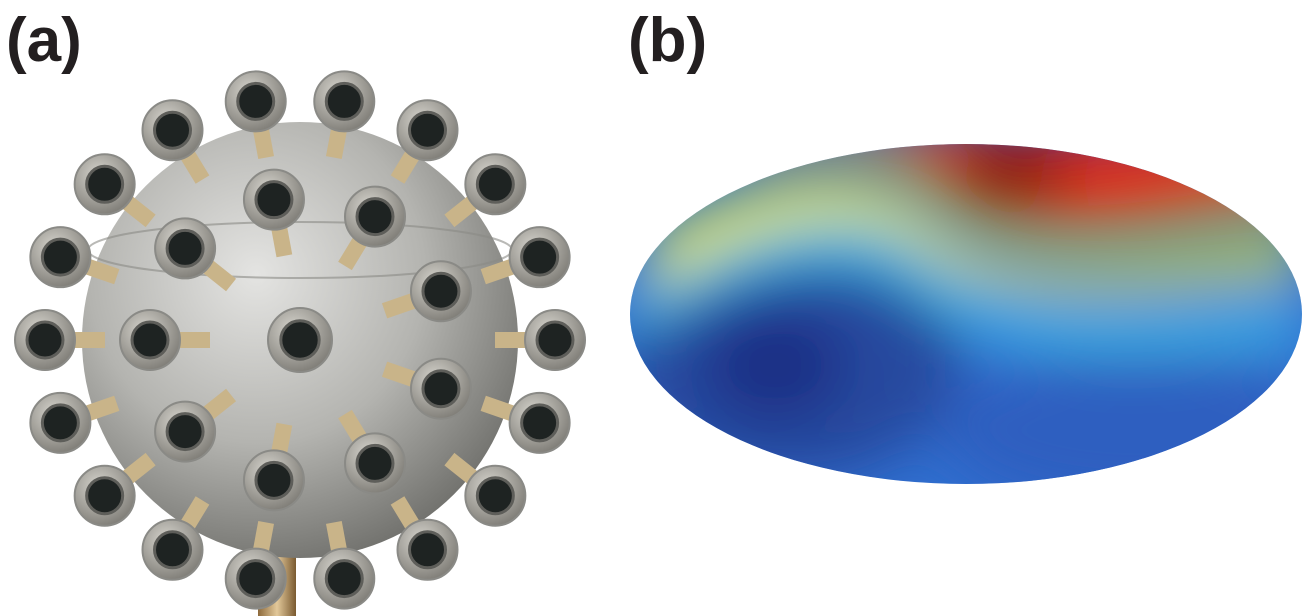  I want to click on panel-b-label: (b), so click(668, 40).